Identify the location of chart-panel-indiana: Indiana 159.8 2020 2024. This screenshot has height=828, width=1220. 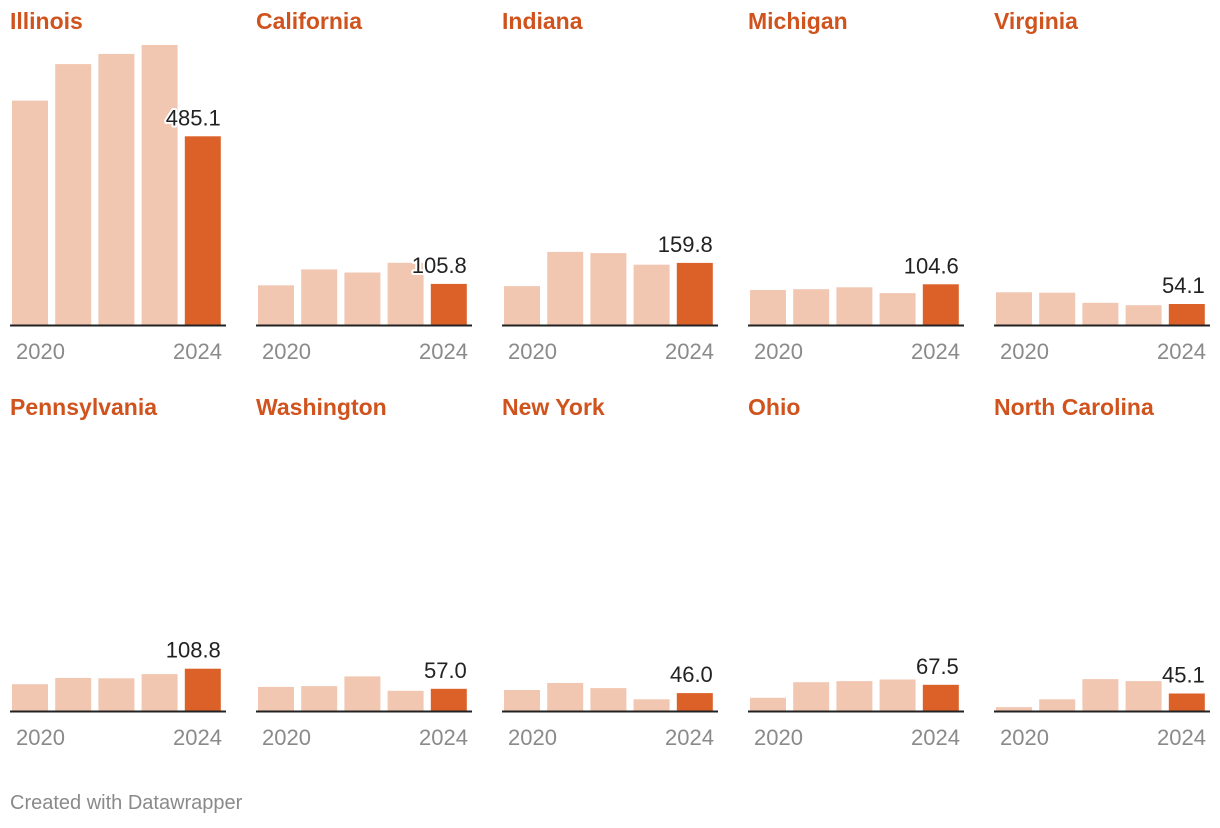
(605, 190).